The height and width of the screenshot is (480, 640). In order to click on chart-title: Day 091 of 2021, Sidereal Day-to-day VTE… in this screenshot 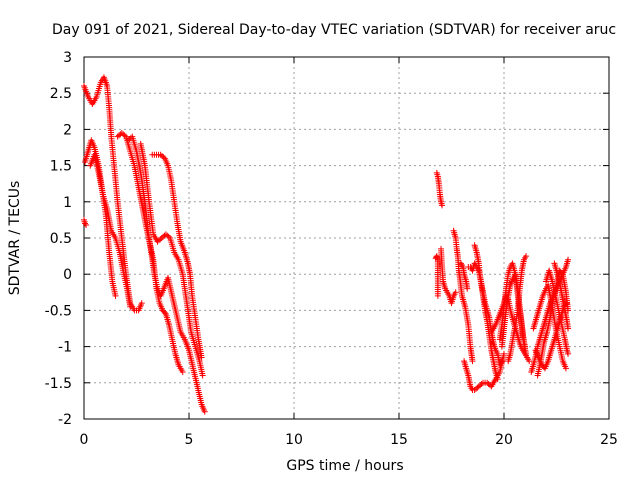, I will do `click(334, 30)`.